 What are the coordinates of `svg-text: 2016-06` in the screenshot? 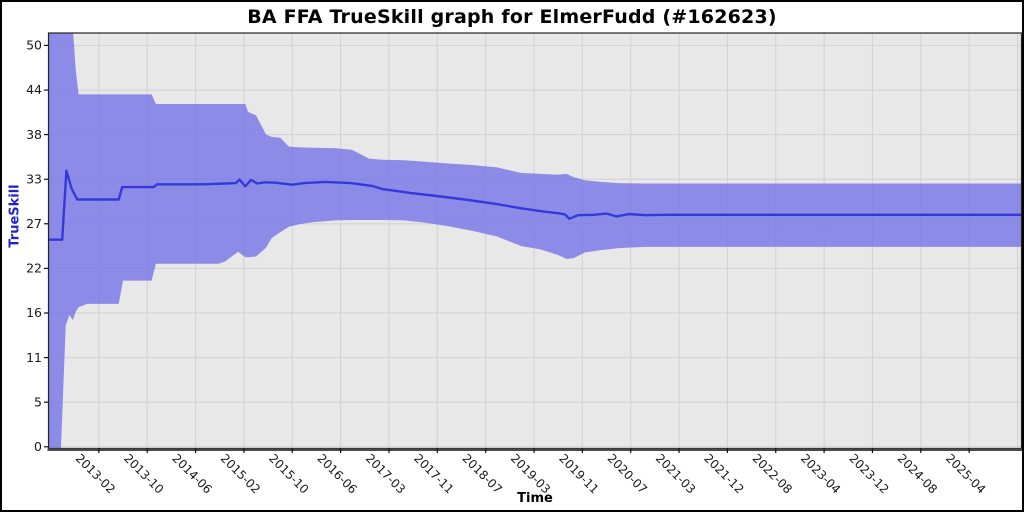 It's located at (336, 473).